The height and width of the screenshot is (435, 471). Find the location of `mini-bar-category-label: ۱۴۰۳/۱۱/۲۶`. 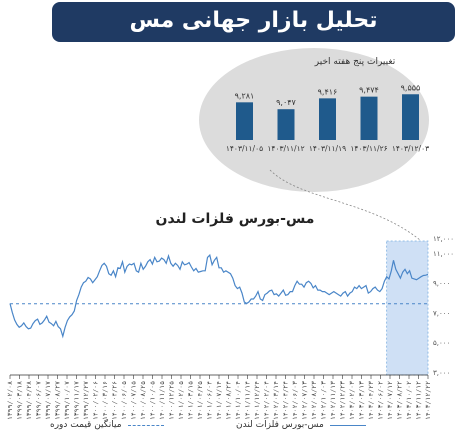

mini-bar-category-label: ۱۴۰۳/۱۱/۲۶ is located at coordinates (368, 148).